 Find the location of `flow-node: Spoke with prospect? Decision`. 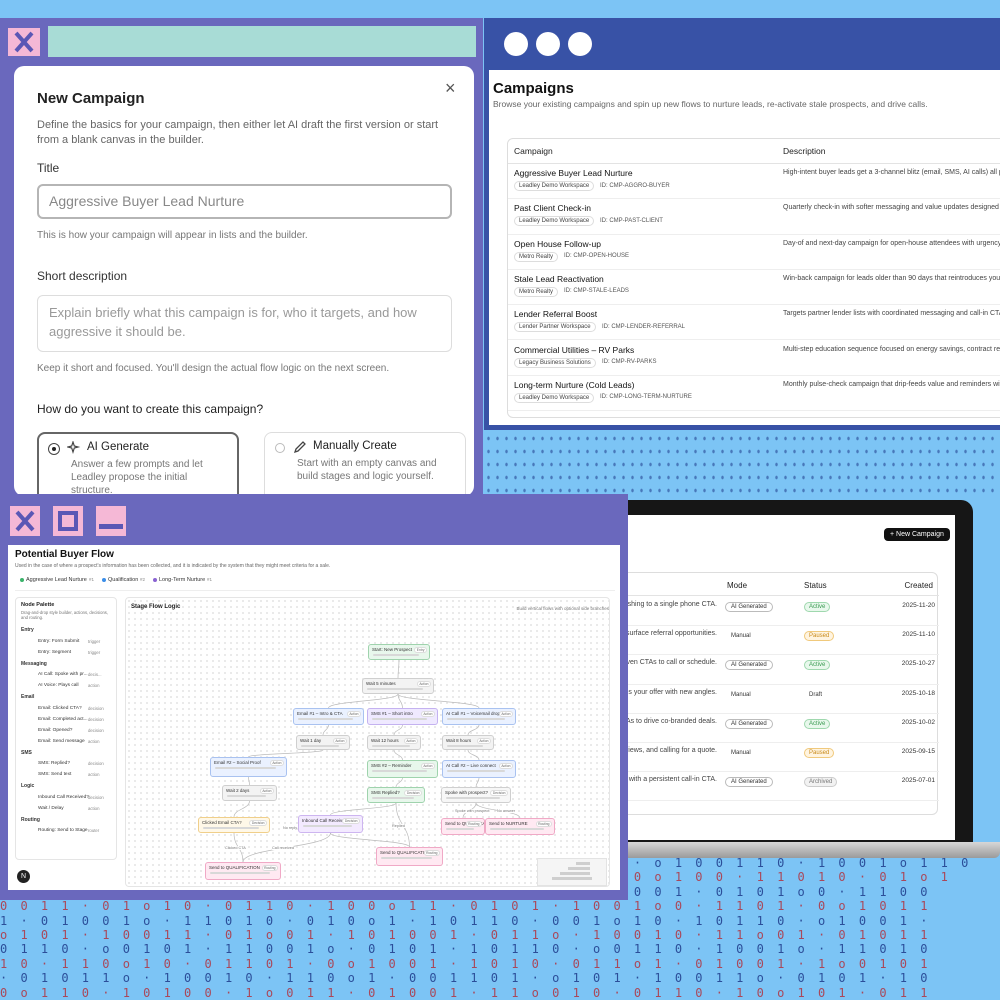

flow-node: Spoke with prospect? Decision is located at coordinates (476, 795).